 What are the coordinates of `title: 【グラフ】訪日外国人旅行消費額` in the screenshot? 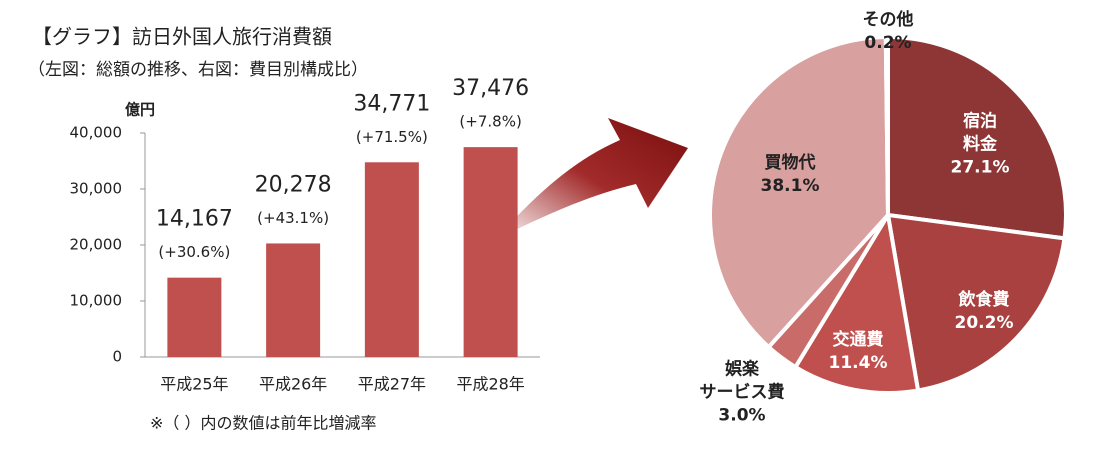 It's located at (182, 37).